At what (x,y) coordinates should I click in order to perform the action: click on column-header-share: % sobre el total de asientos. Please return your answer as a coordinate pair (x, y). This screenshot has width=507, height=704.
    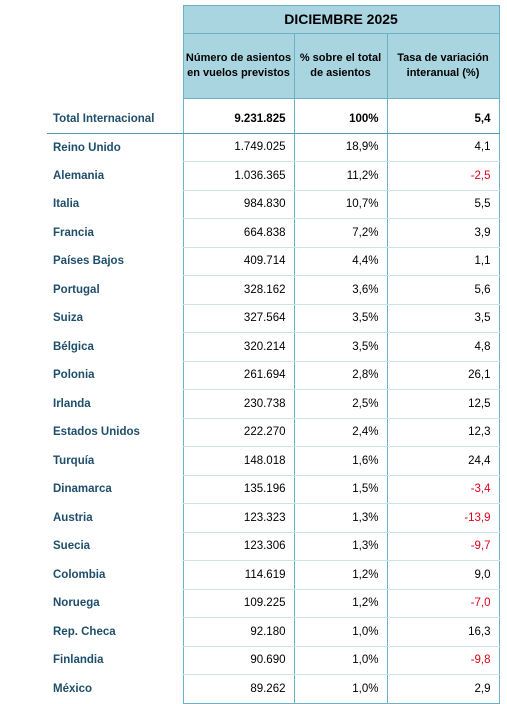
    Looking at the image, I should click on (340, 65).